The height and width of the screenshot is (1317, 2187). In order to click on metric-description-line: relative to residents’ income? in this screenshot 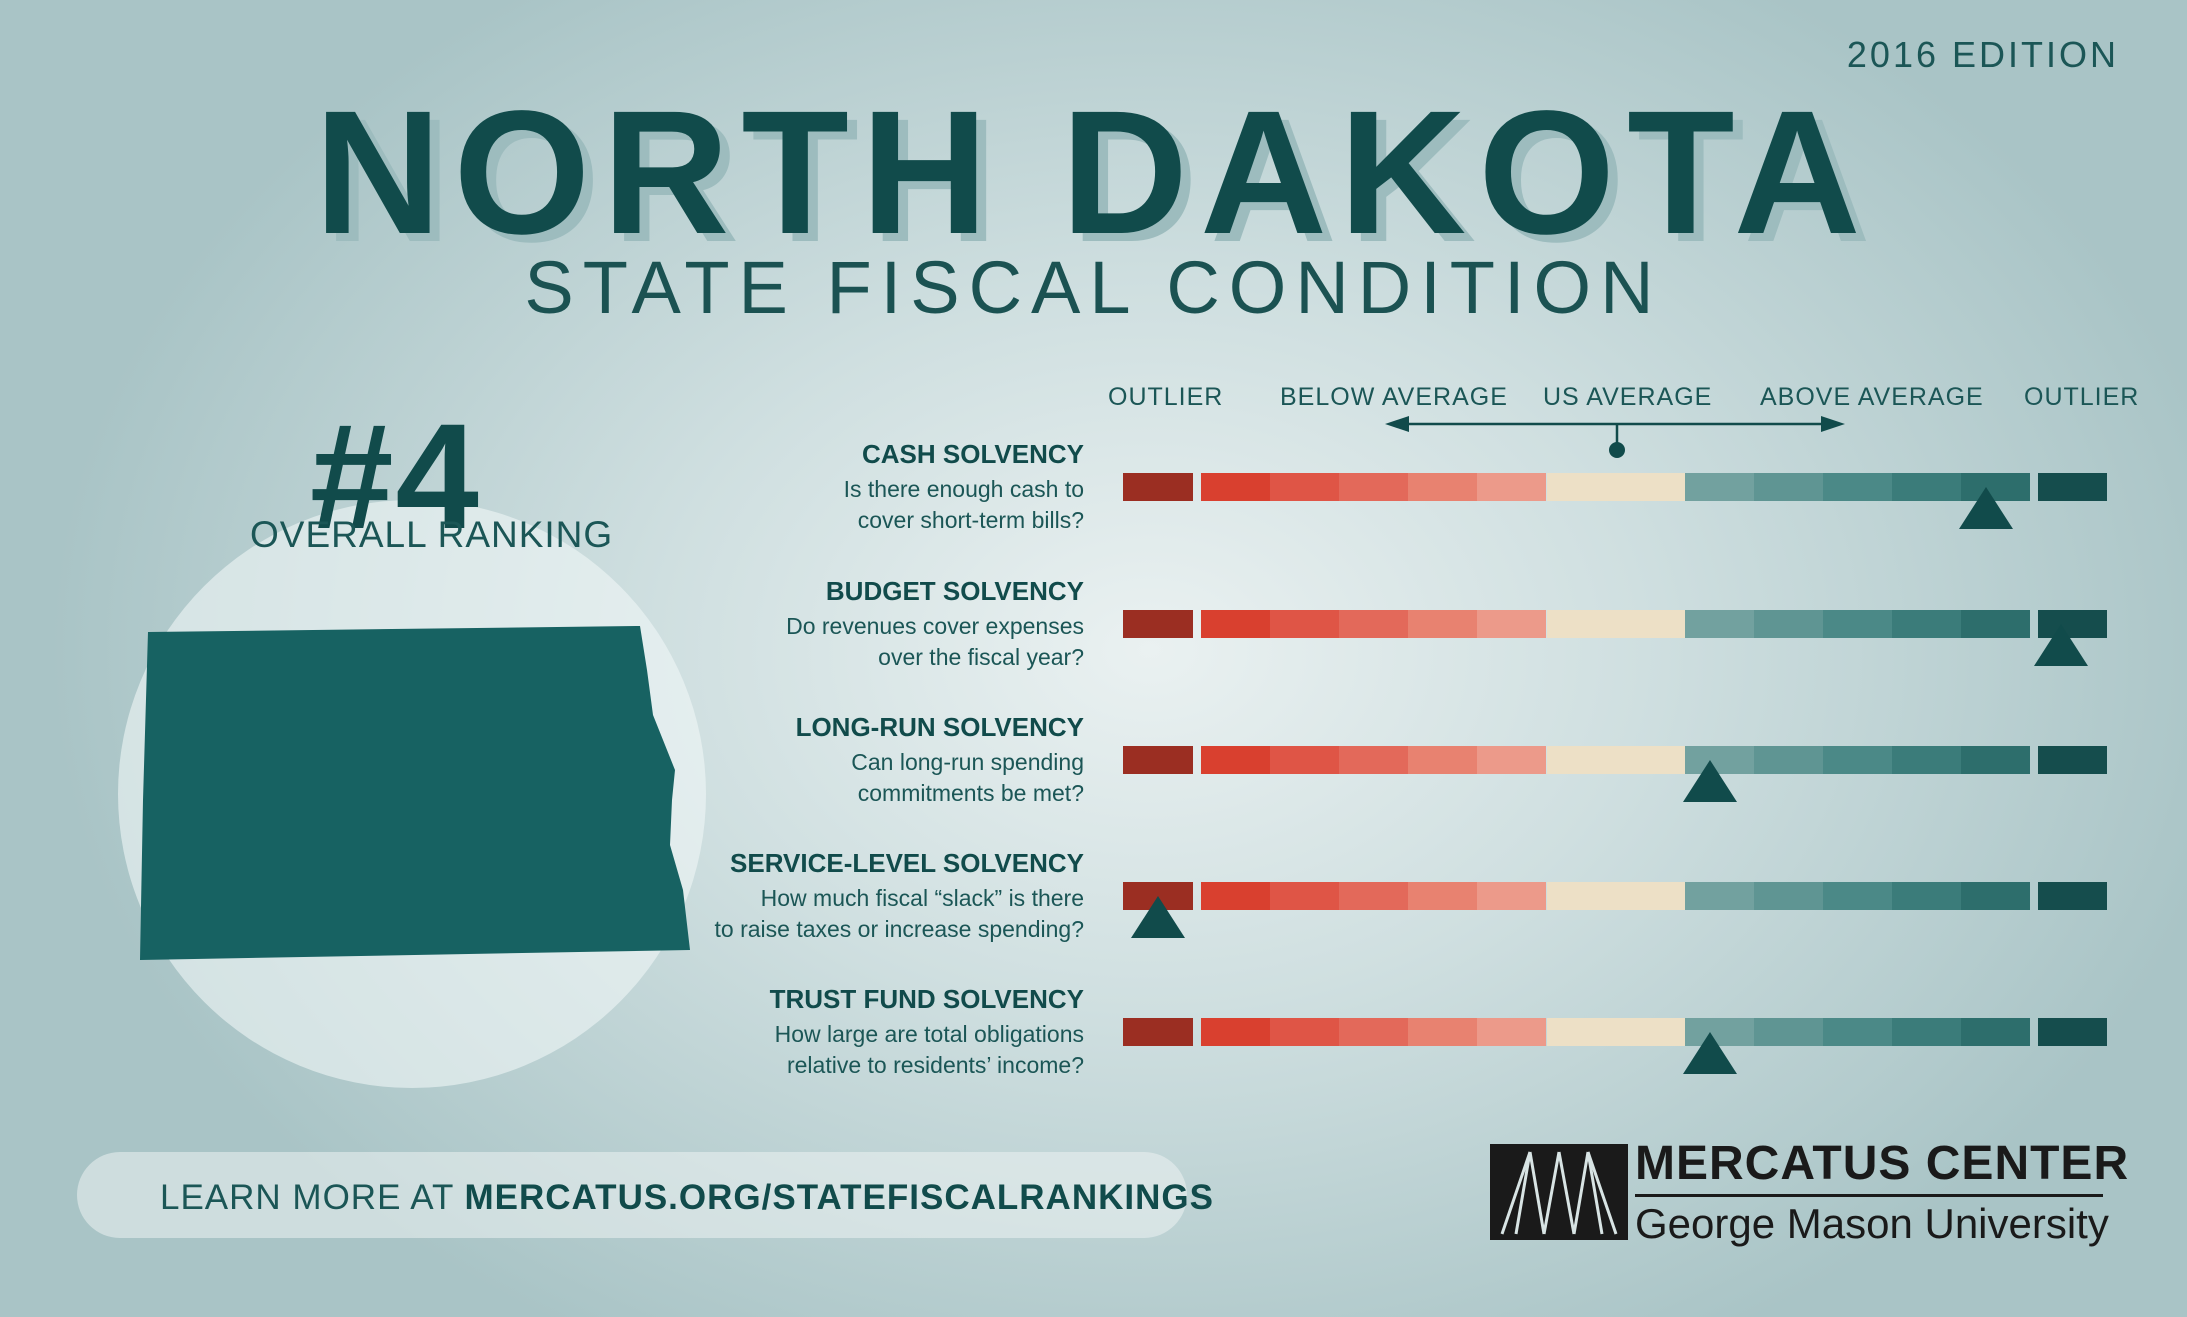, I will do `click(935, 1065)`.